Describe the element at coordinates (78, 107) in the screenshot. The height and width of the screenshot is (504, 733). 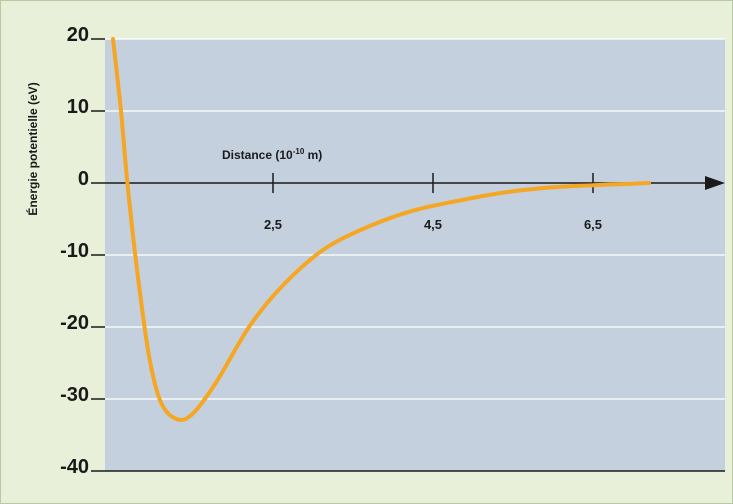
I see `y-tick-label: 10` at that location.